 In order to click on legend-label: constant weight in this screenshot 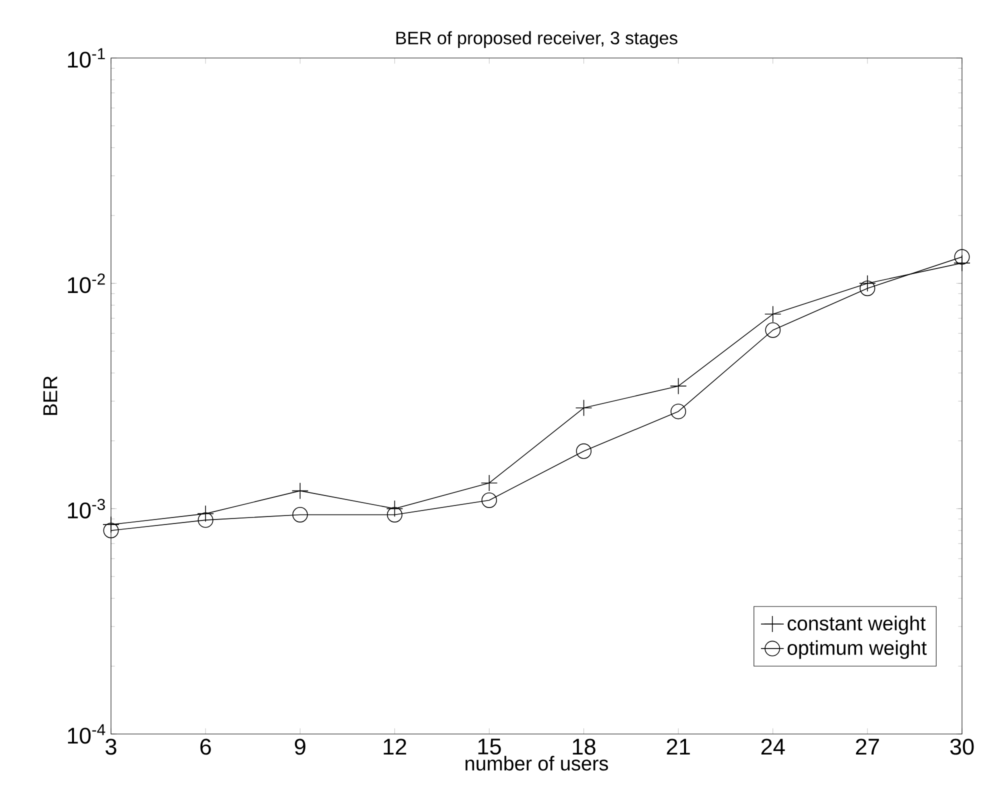, I will do `click(857, 625)`.